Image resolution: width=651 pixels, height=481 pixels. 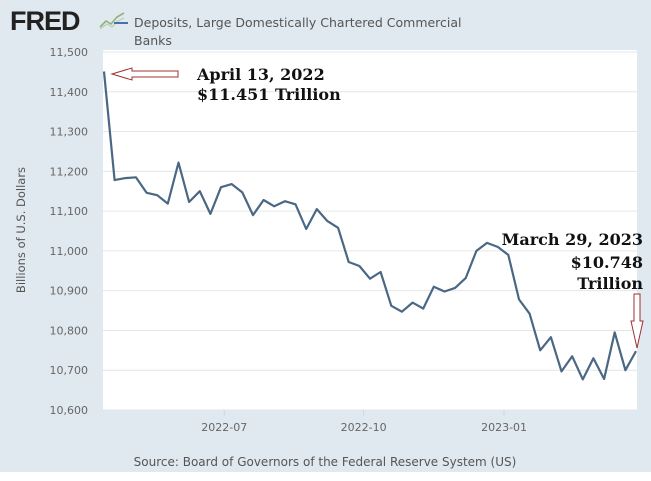 I want to click on bottom-strip, so click(x=325, y=476).